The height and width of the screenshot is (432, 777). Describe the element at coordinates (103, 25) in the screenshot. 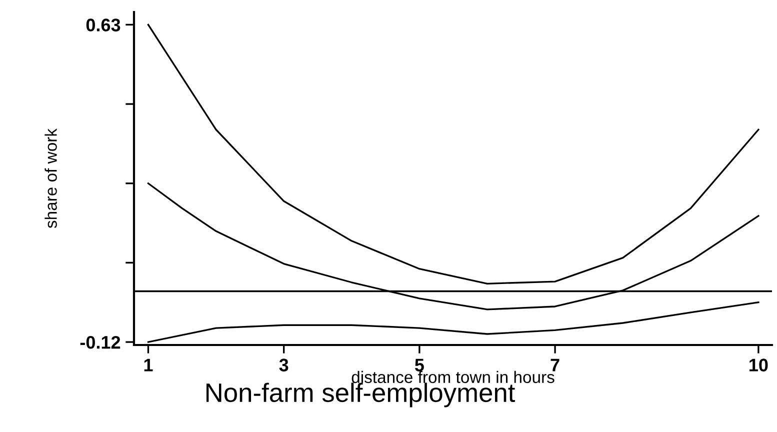

I see `y-tick-label: 0.63` at that location.